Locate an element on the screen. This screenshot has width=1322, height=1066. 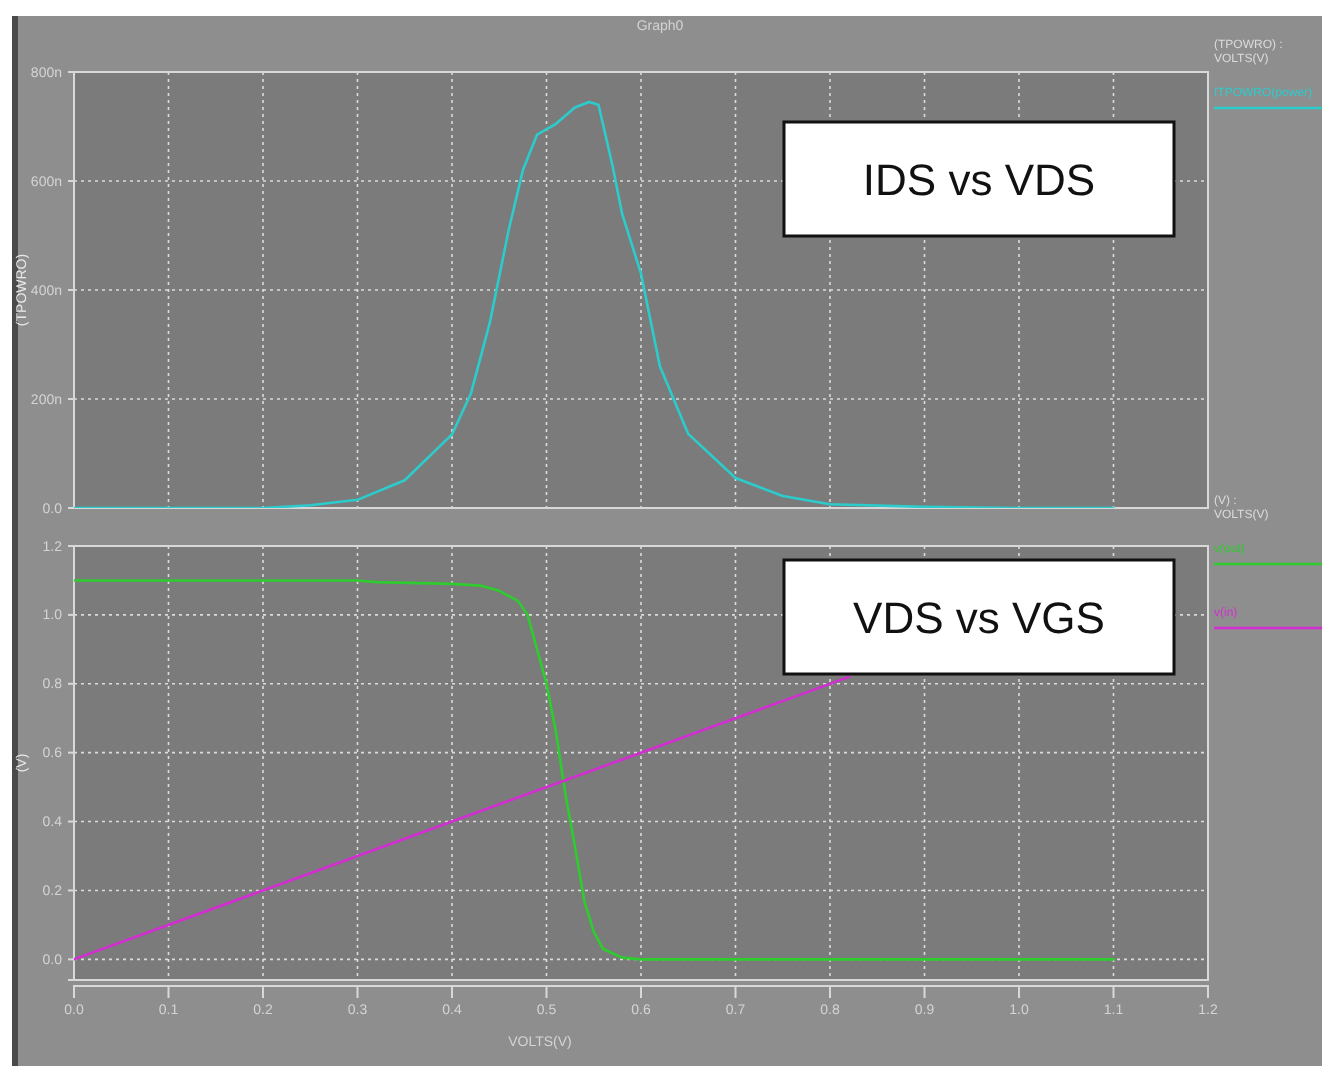
text-box: IDS vs VDS is located at coordinates (979, 179).